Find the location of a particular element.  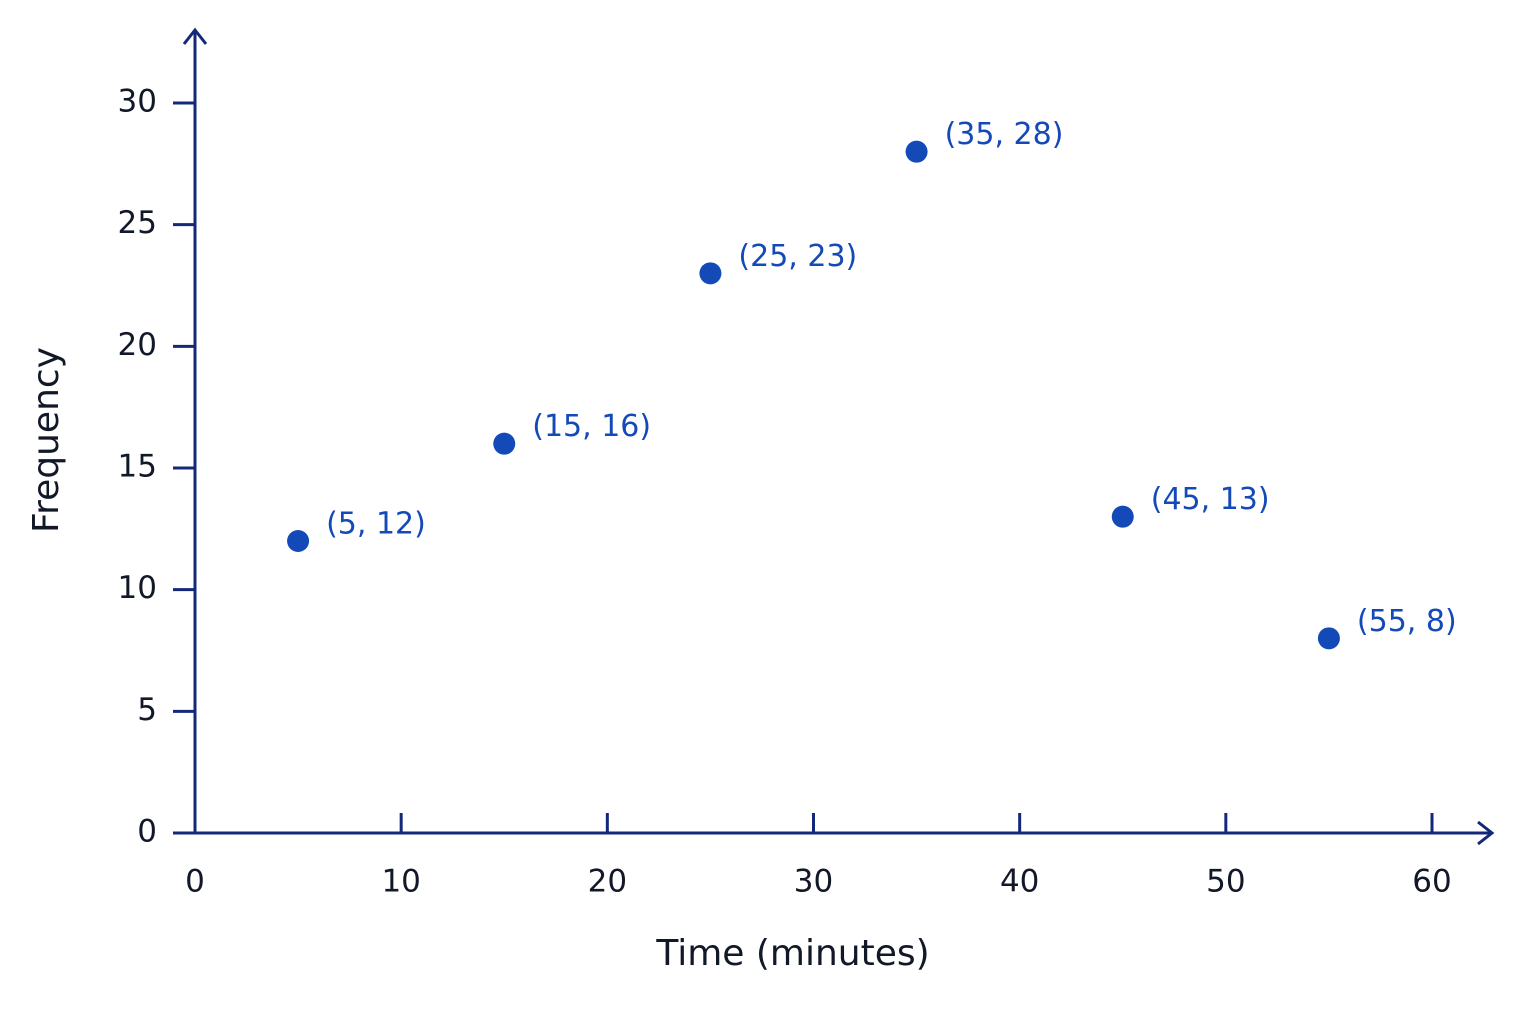

x-tick-label: 20 is located at coordinates (607, 882).